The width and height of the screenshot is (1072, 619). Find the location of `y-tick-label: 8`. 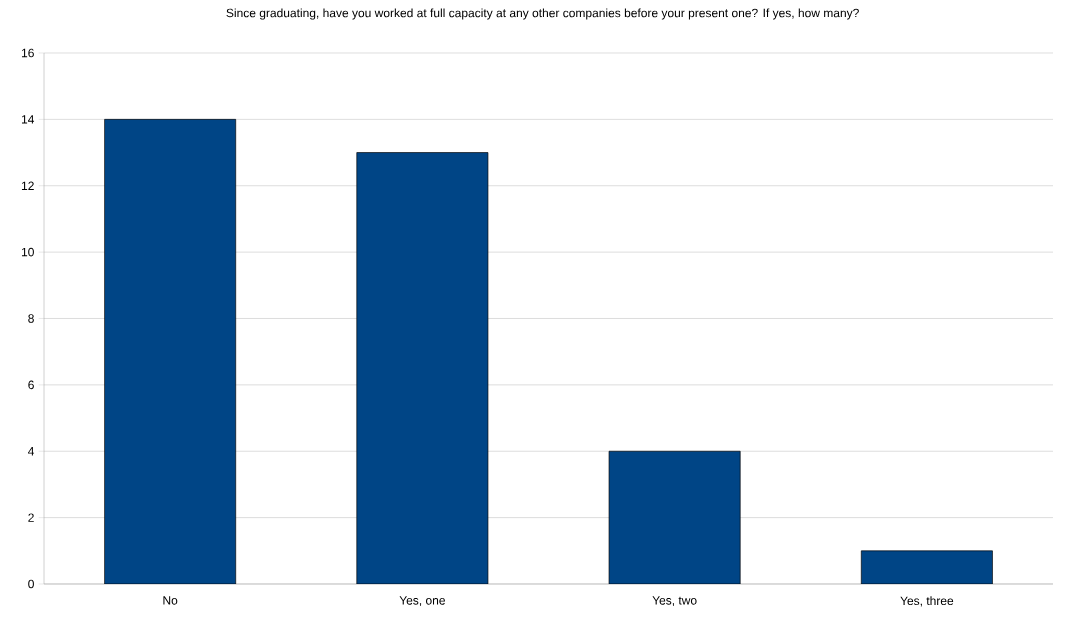

y-tick-label: 8 is located at coordinates (31, 318).